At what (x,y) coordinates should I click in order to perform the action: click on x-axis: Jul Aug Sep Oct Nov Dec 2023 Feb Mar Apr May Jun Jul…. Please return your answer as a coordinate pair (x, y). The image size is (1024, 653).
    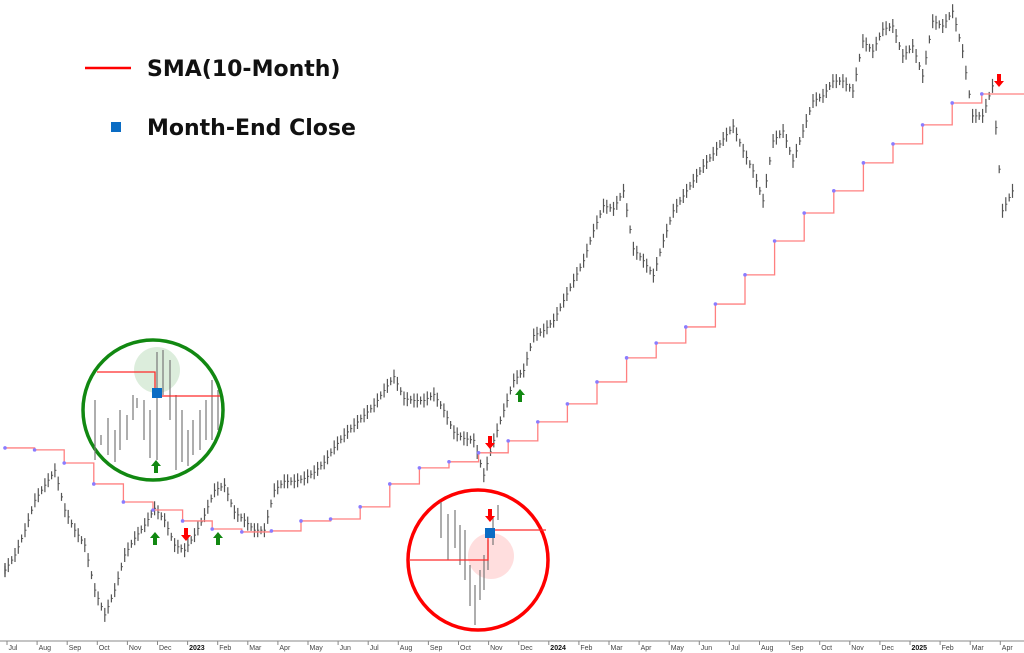
    Looking at the image, I should click on (512, 646).